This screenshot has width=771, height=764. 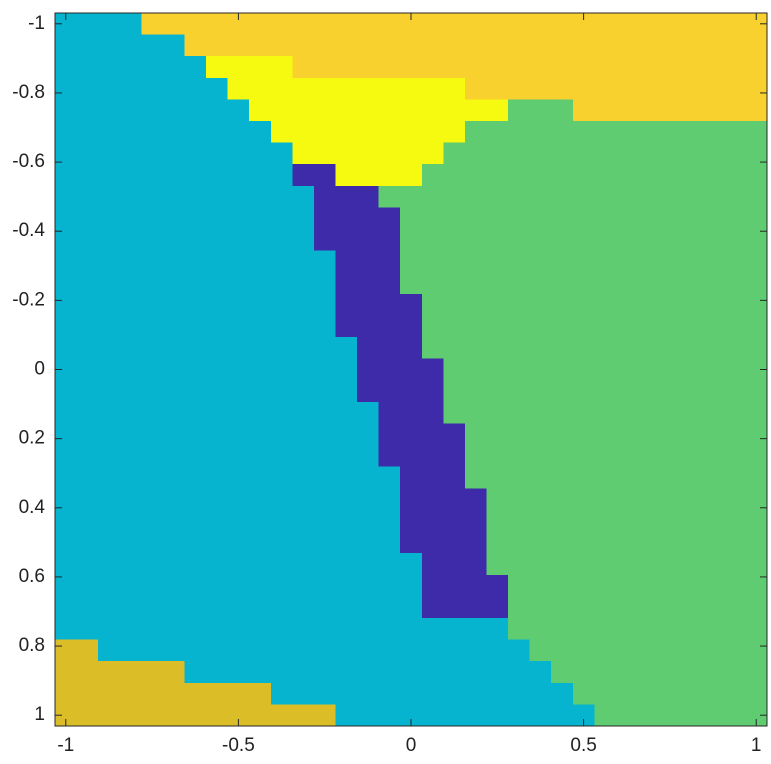 I want to click on y-tick-label: 0, so click(x=39, y=369).